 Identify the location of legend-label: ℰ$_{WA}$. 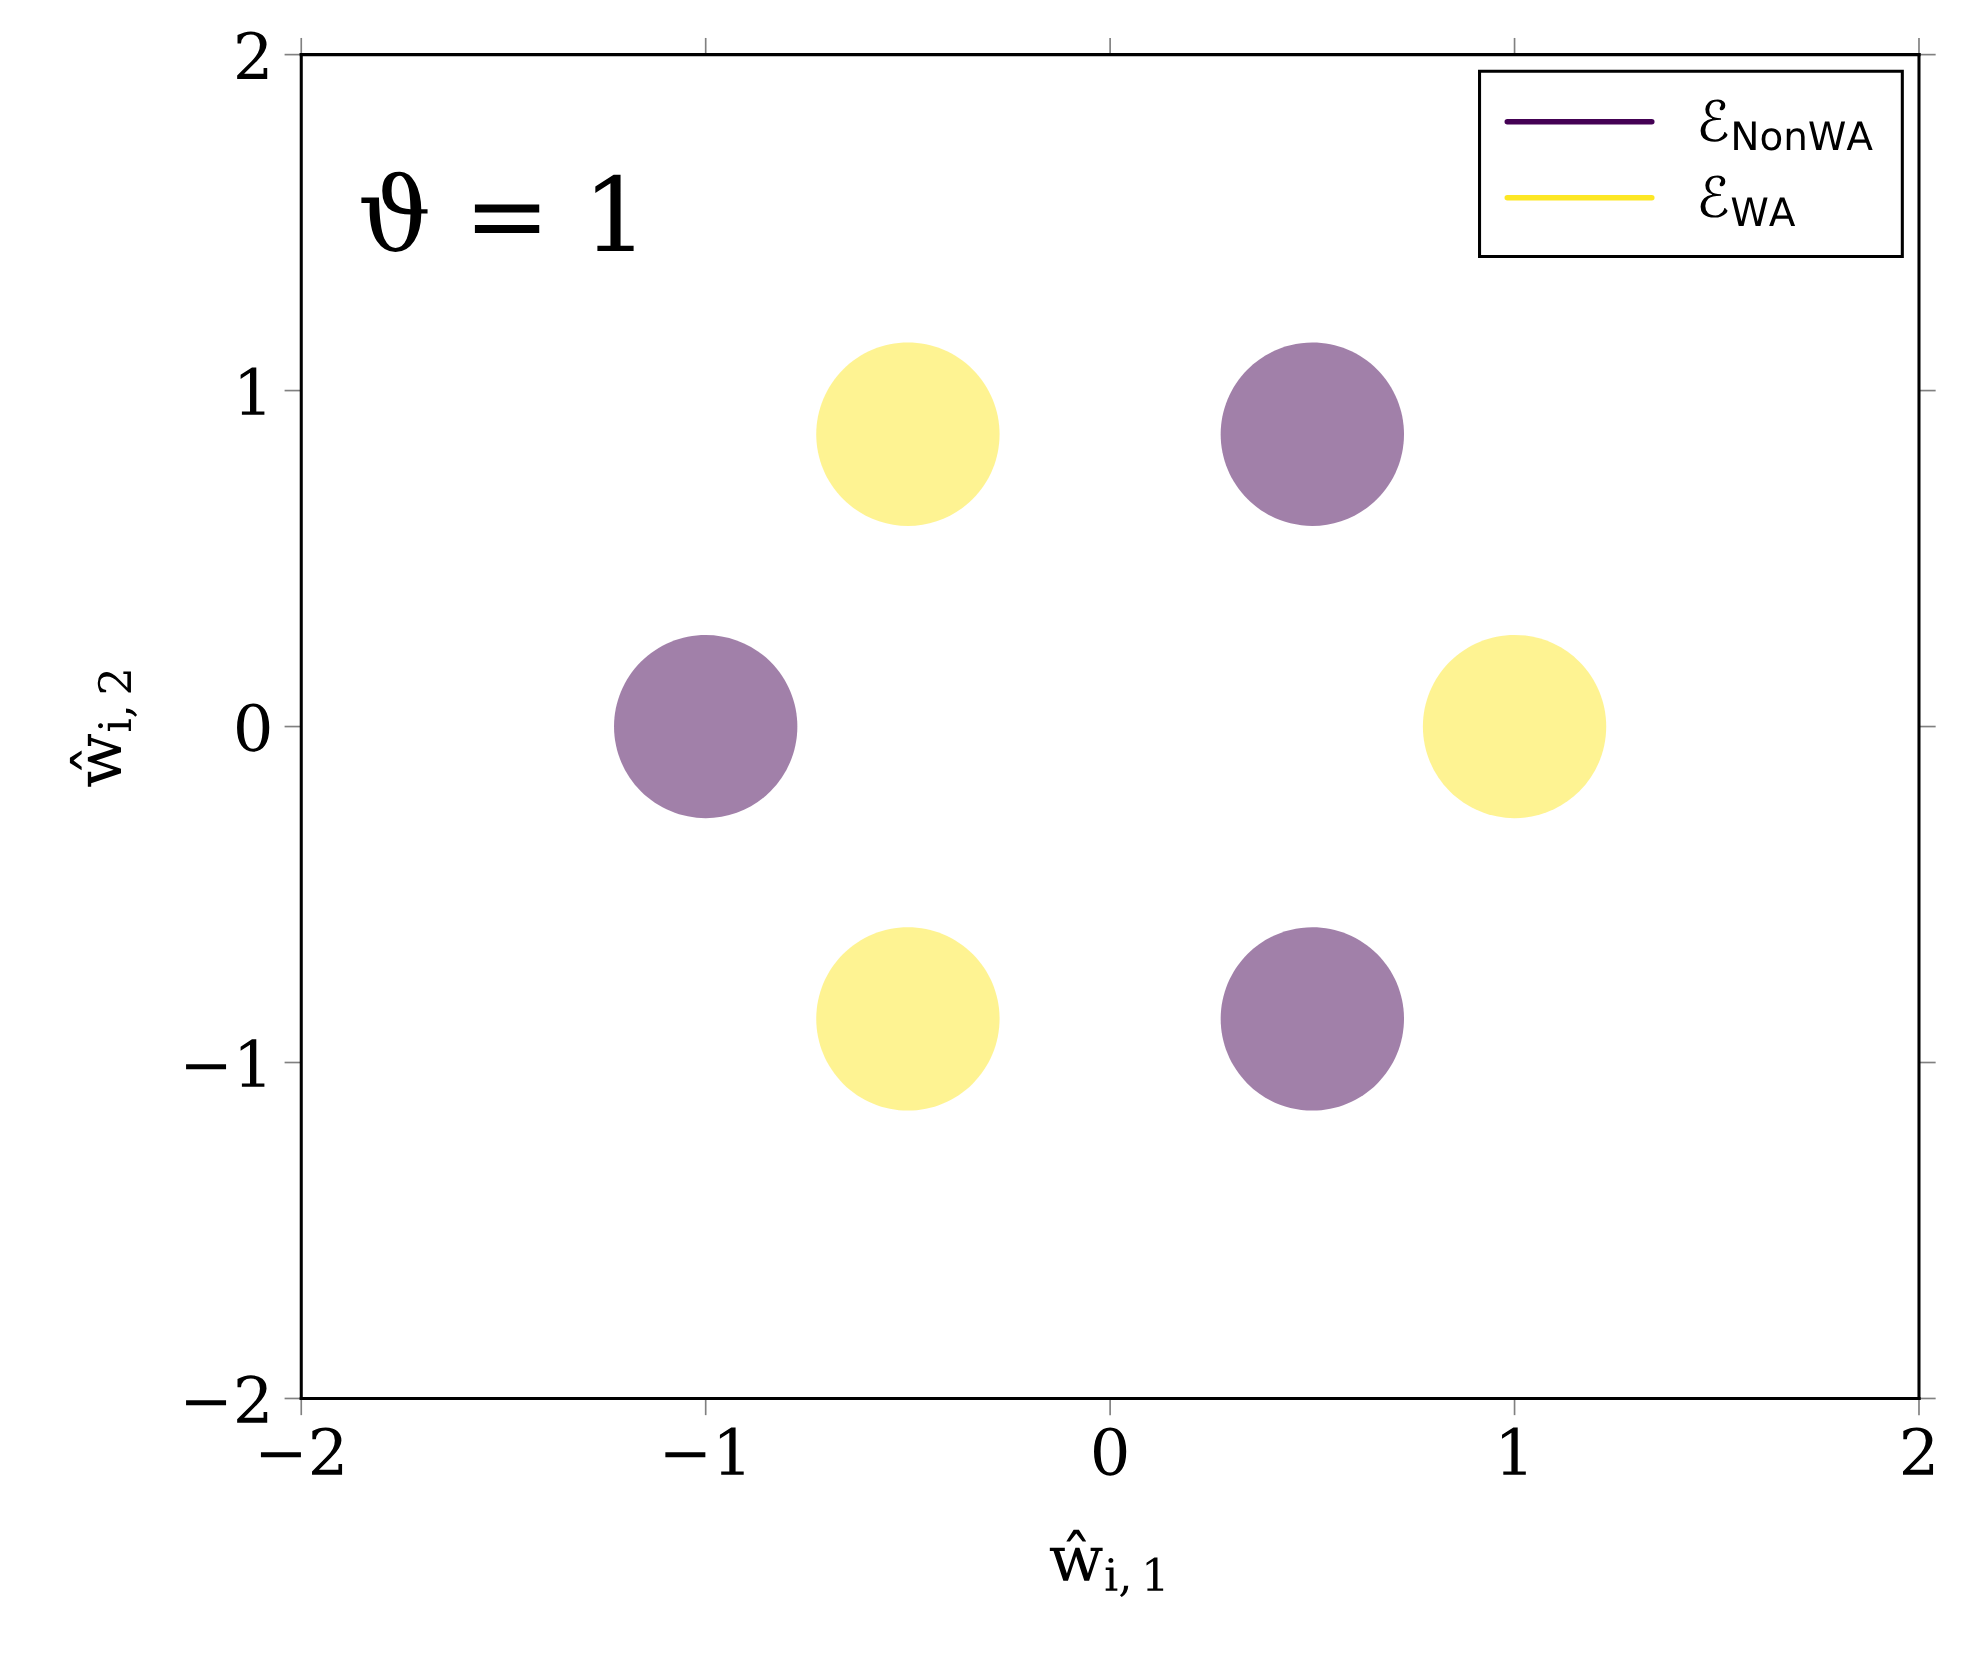
(1748, 200).